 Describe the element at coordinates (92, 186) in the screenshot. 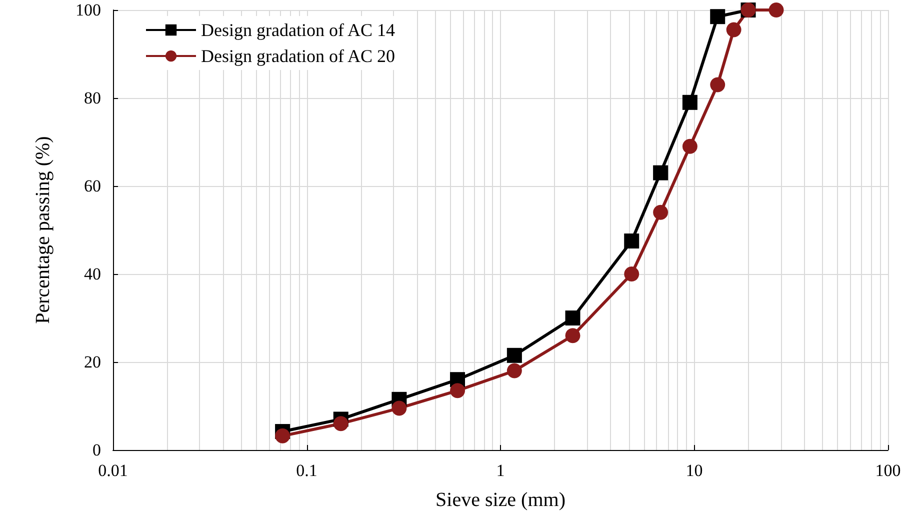

I see `y-tick-label: 60` at that location.